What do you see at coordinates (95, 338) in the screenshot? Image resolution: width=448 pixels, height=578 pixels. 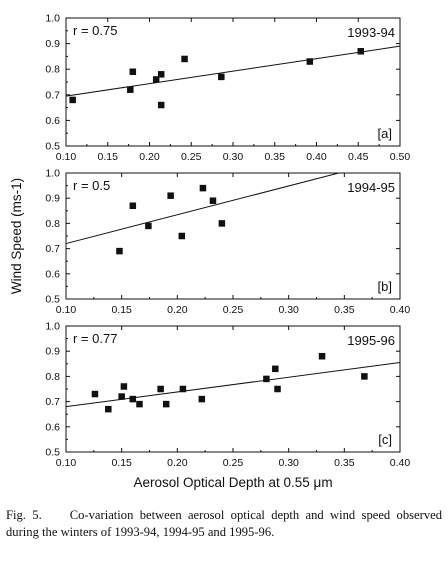 I see `correlation-label: r = 0.77` at bounding box center [95, 338].